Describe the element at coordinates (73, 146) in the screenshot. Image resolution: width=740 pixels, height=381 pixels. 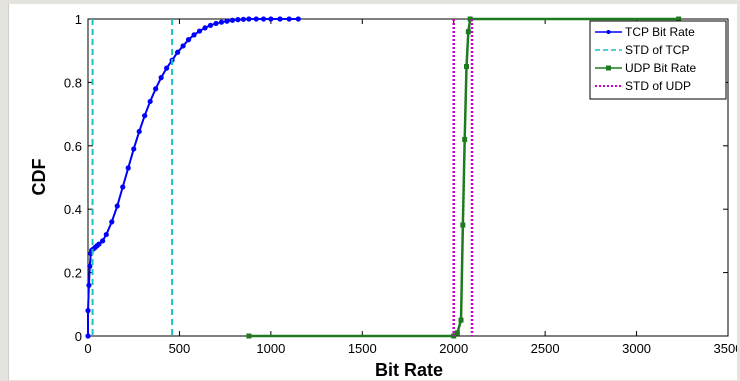
I see `y-tick-label: 0.6` at that location.